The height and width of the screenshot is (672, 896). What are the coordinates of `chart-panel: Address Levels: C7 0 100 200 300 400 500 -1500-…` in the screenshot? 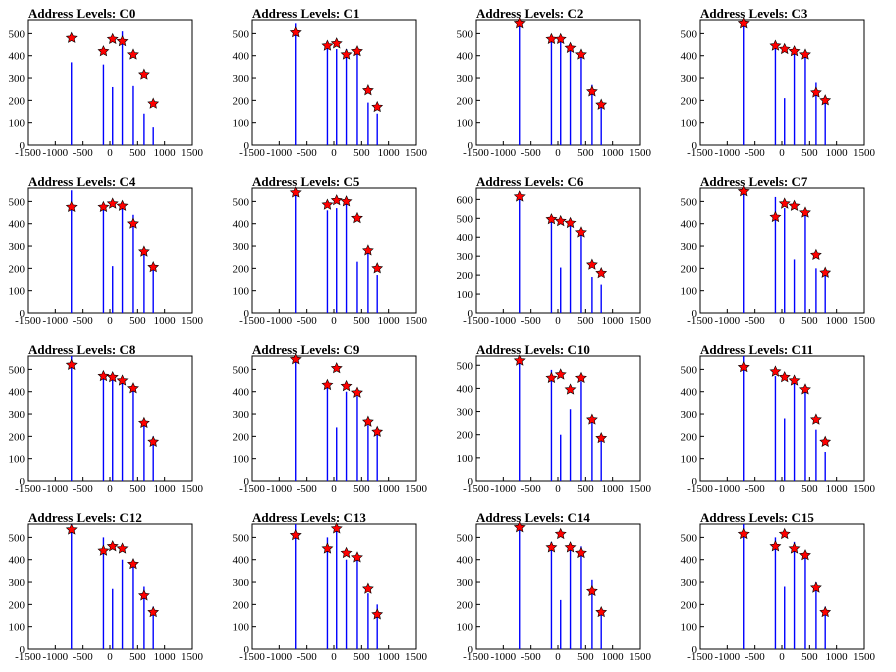 It's located at (784, 252).